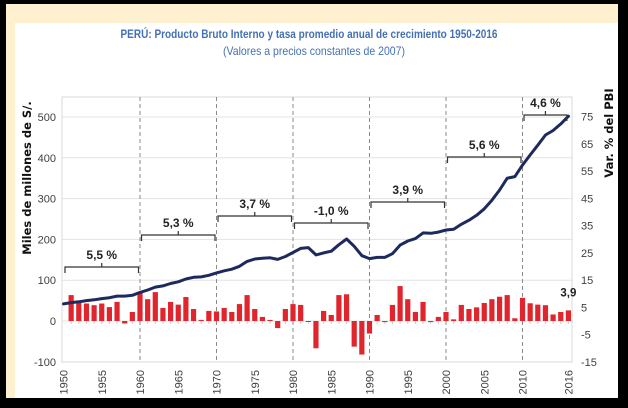 This screenshot has width=628, height=408. I want to click on right-tick-label: 35, so click(587, 227).